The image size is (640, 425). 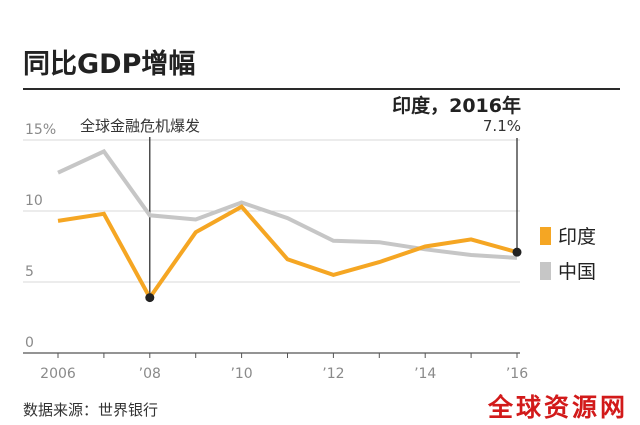 What do you see at coordinates (29, 343) in the screenshot?
I see `y-tick-label: 0` at bounding box center [29, 343].